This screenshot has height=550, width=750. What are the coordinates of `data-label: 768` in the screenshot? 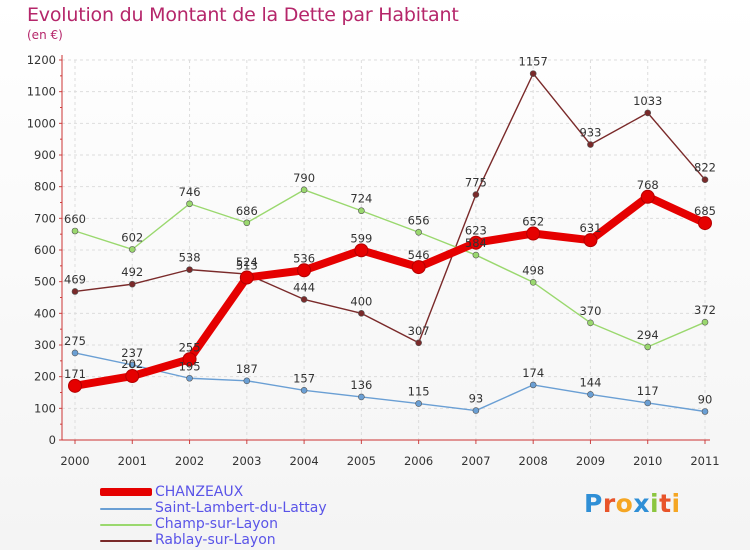 It's located at (648, 185).